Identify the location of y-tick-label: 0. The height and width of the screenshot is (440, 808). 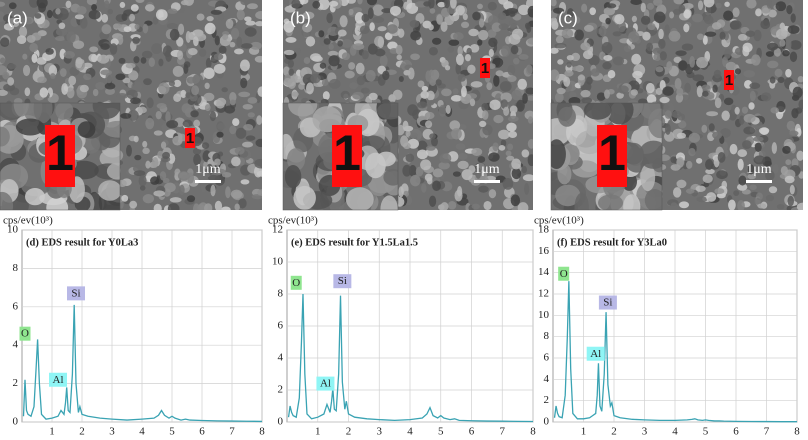
(547, 422).